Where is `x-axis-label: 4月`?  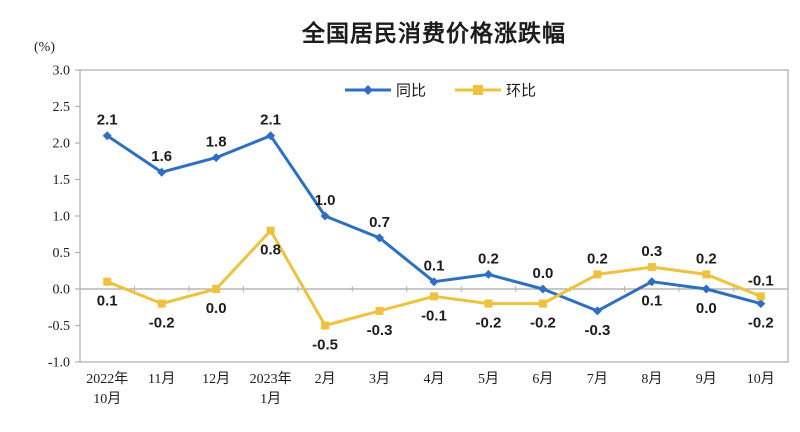
x-axis-label: 4月 is located at coordinates (434, 379).